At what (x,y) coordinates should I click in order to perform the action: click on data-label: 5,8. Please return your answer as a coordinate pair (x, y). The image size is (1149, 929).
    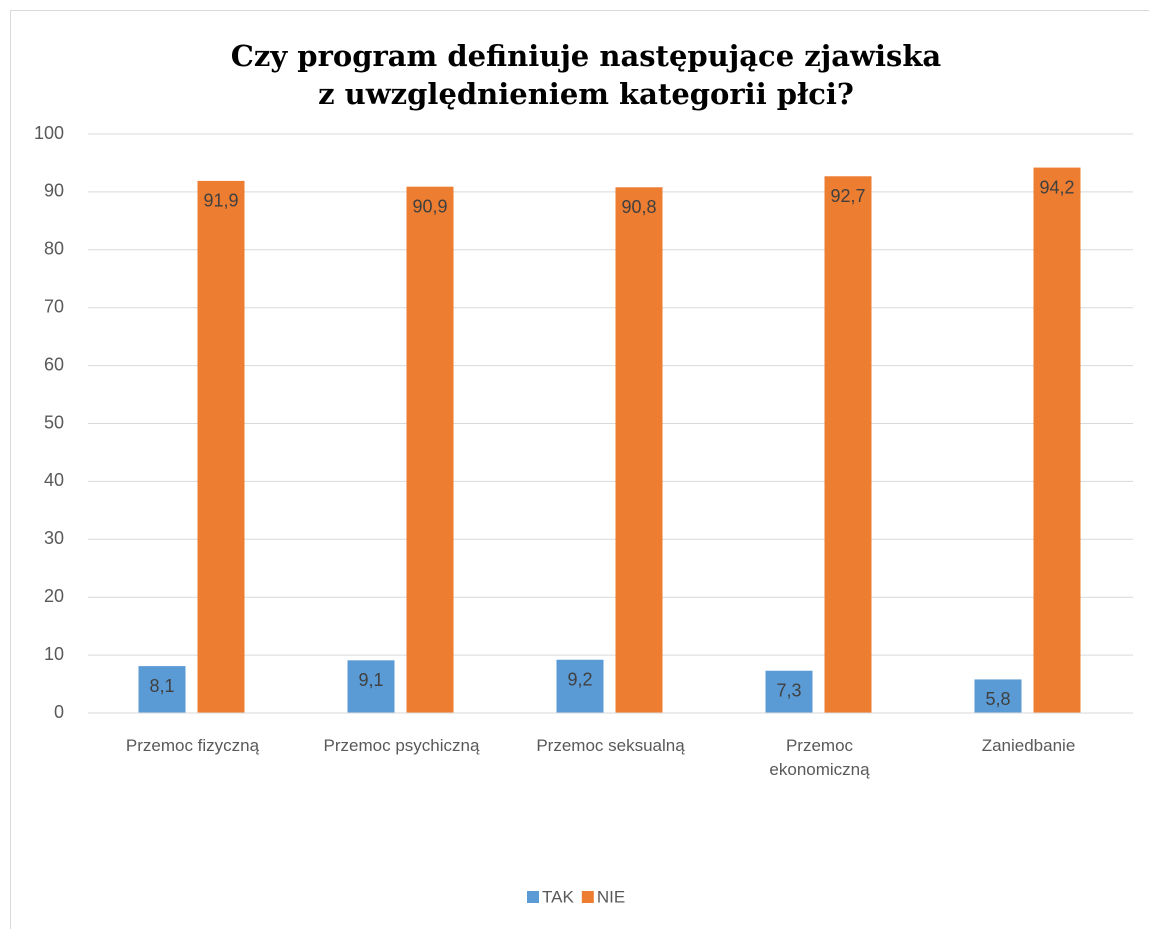
    Looking at the image, I should click on (997, 699).